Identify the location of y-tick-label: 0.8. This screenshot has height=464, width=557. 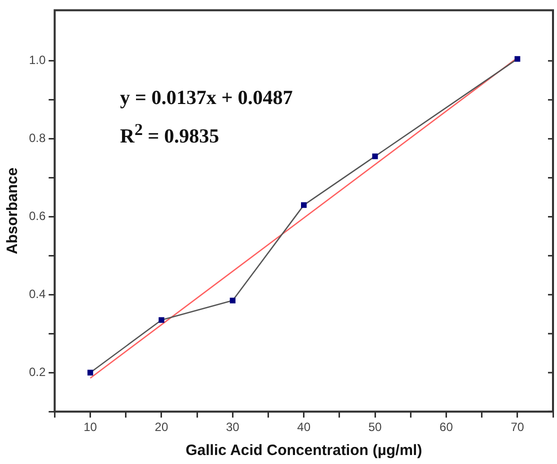
(37, 138).